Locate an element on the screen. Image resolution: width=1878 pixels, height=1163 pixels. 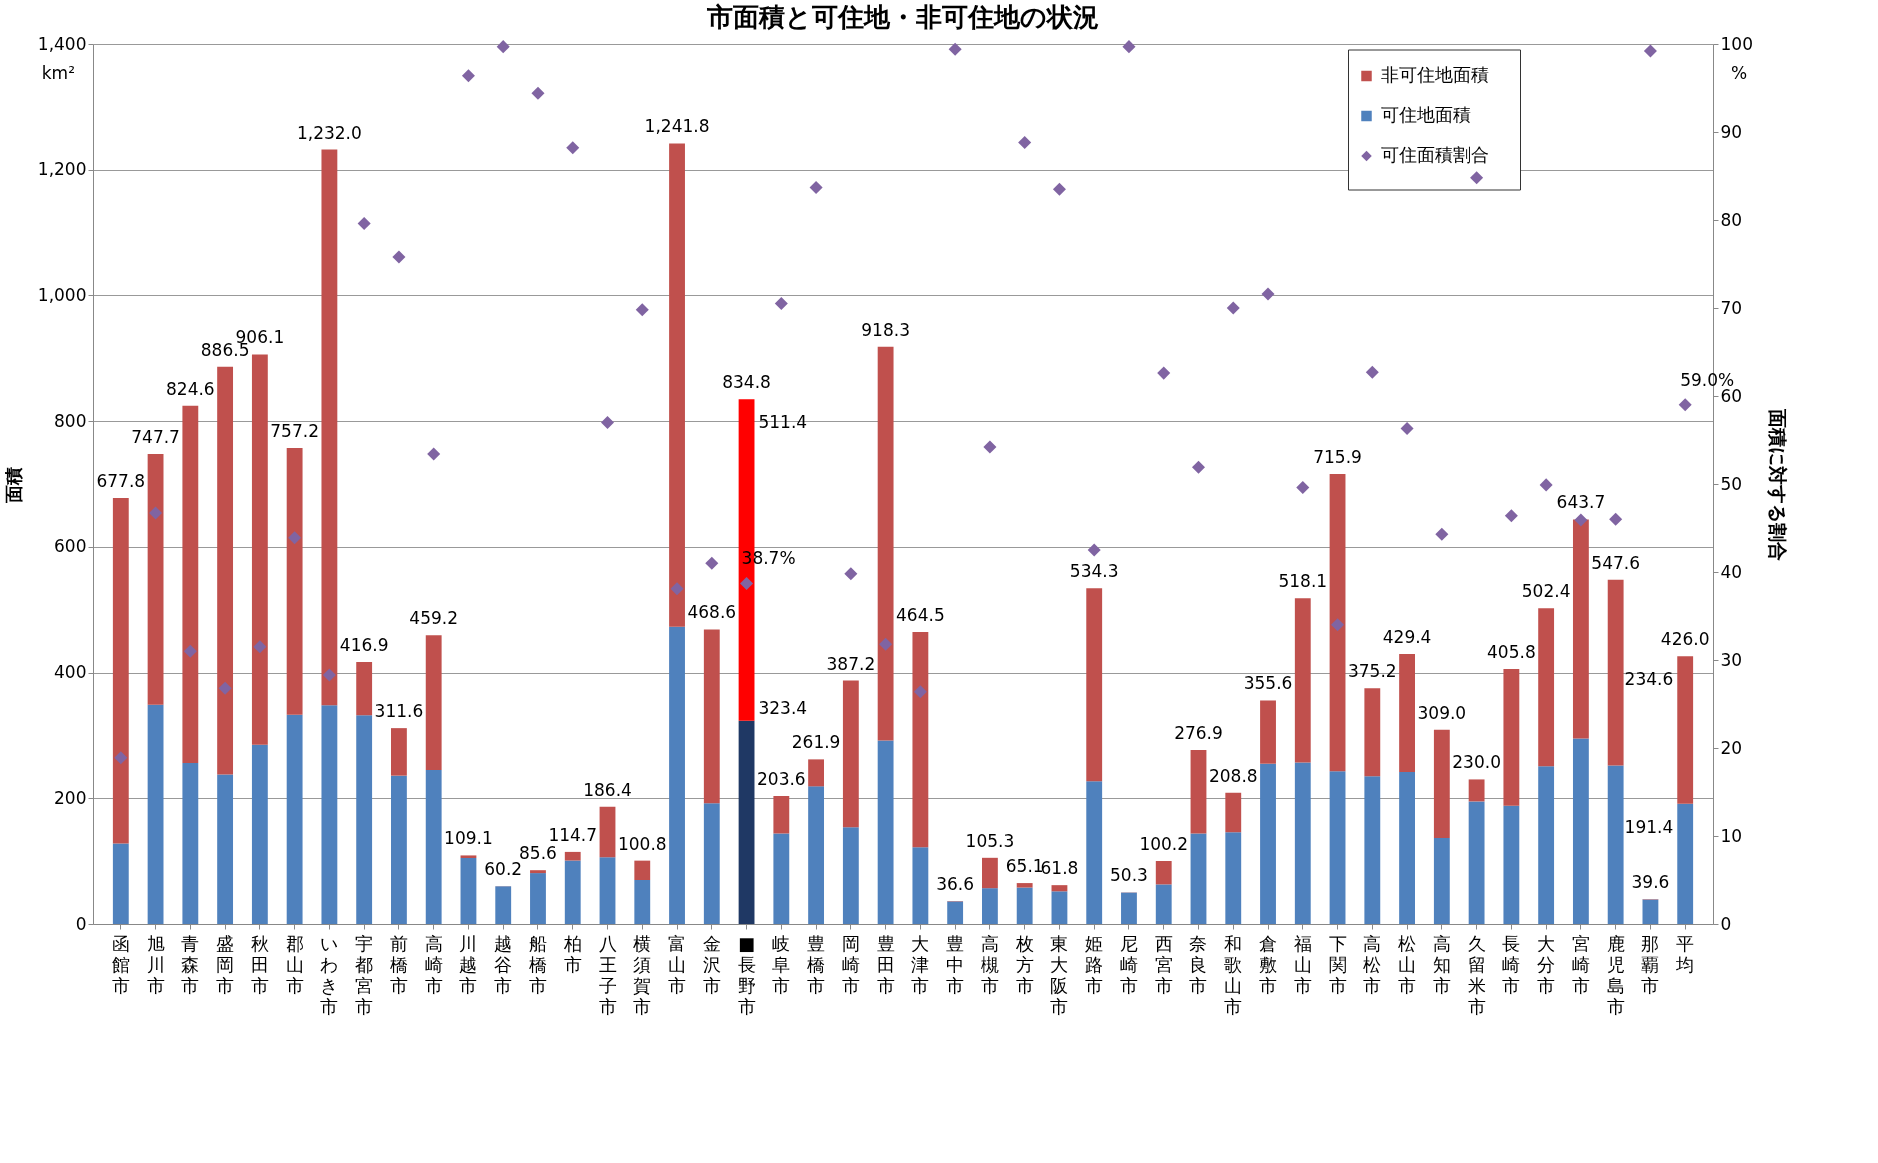
total-label: 468.6 is located at coordinates (712, 612).